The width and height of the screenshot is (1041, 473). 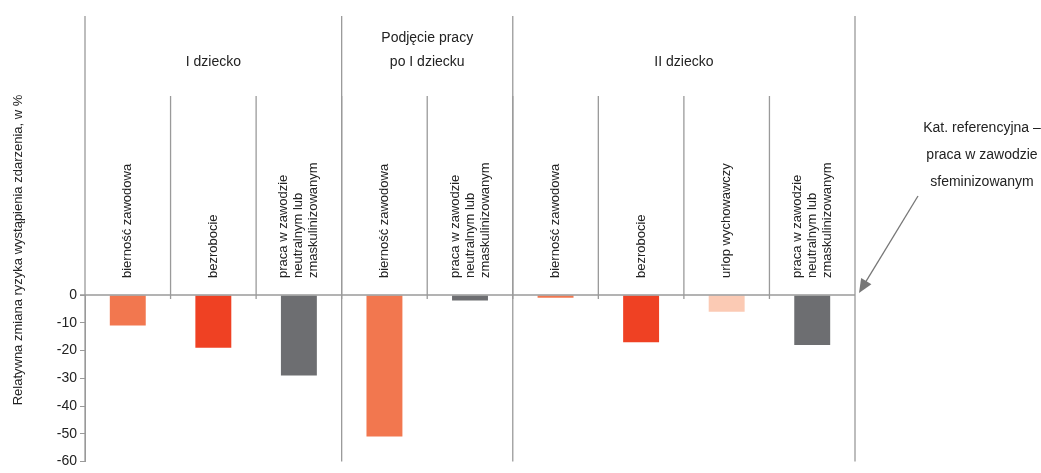 What do you see at coordinates (67, 432) in the screenshot?
I see `y-tick-label: -50` at bounding box center [67, 432].